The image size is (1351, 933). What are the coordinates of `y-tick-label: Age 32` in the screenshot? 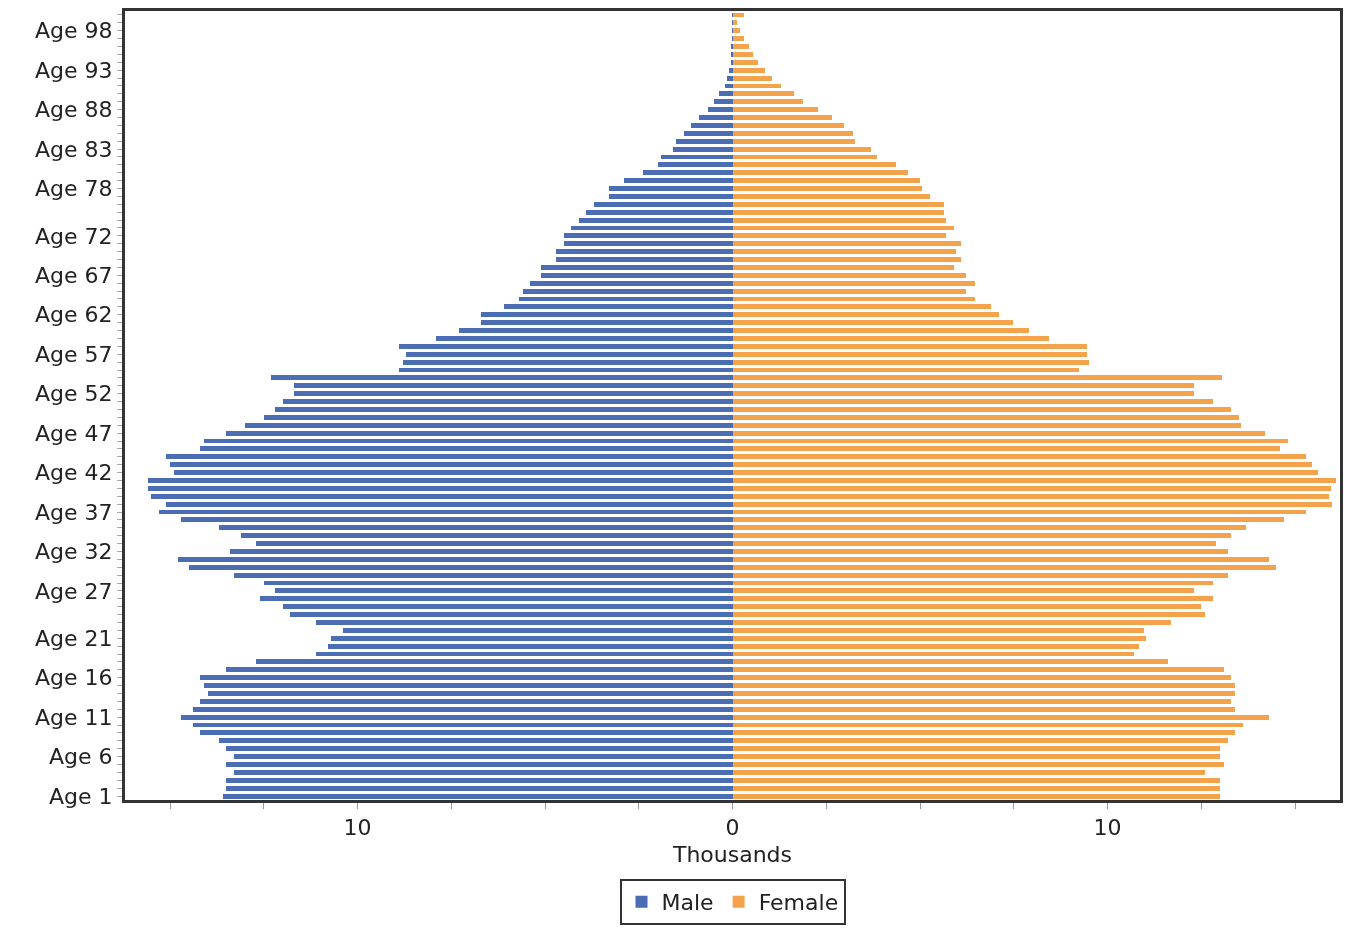 It's located at (74, 552).